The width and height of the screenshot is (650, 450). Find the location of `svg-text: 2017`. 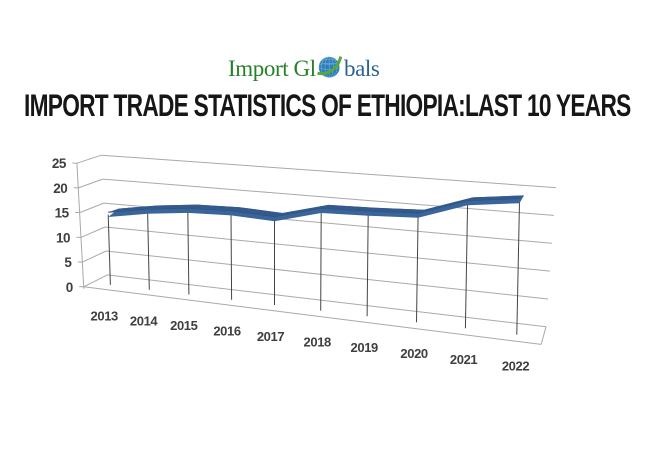

svg-text: 2017 is located at coordinates (270, 336).